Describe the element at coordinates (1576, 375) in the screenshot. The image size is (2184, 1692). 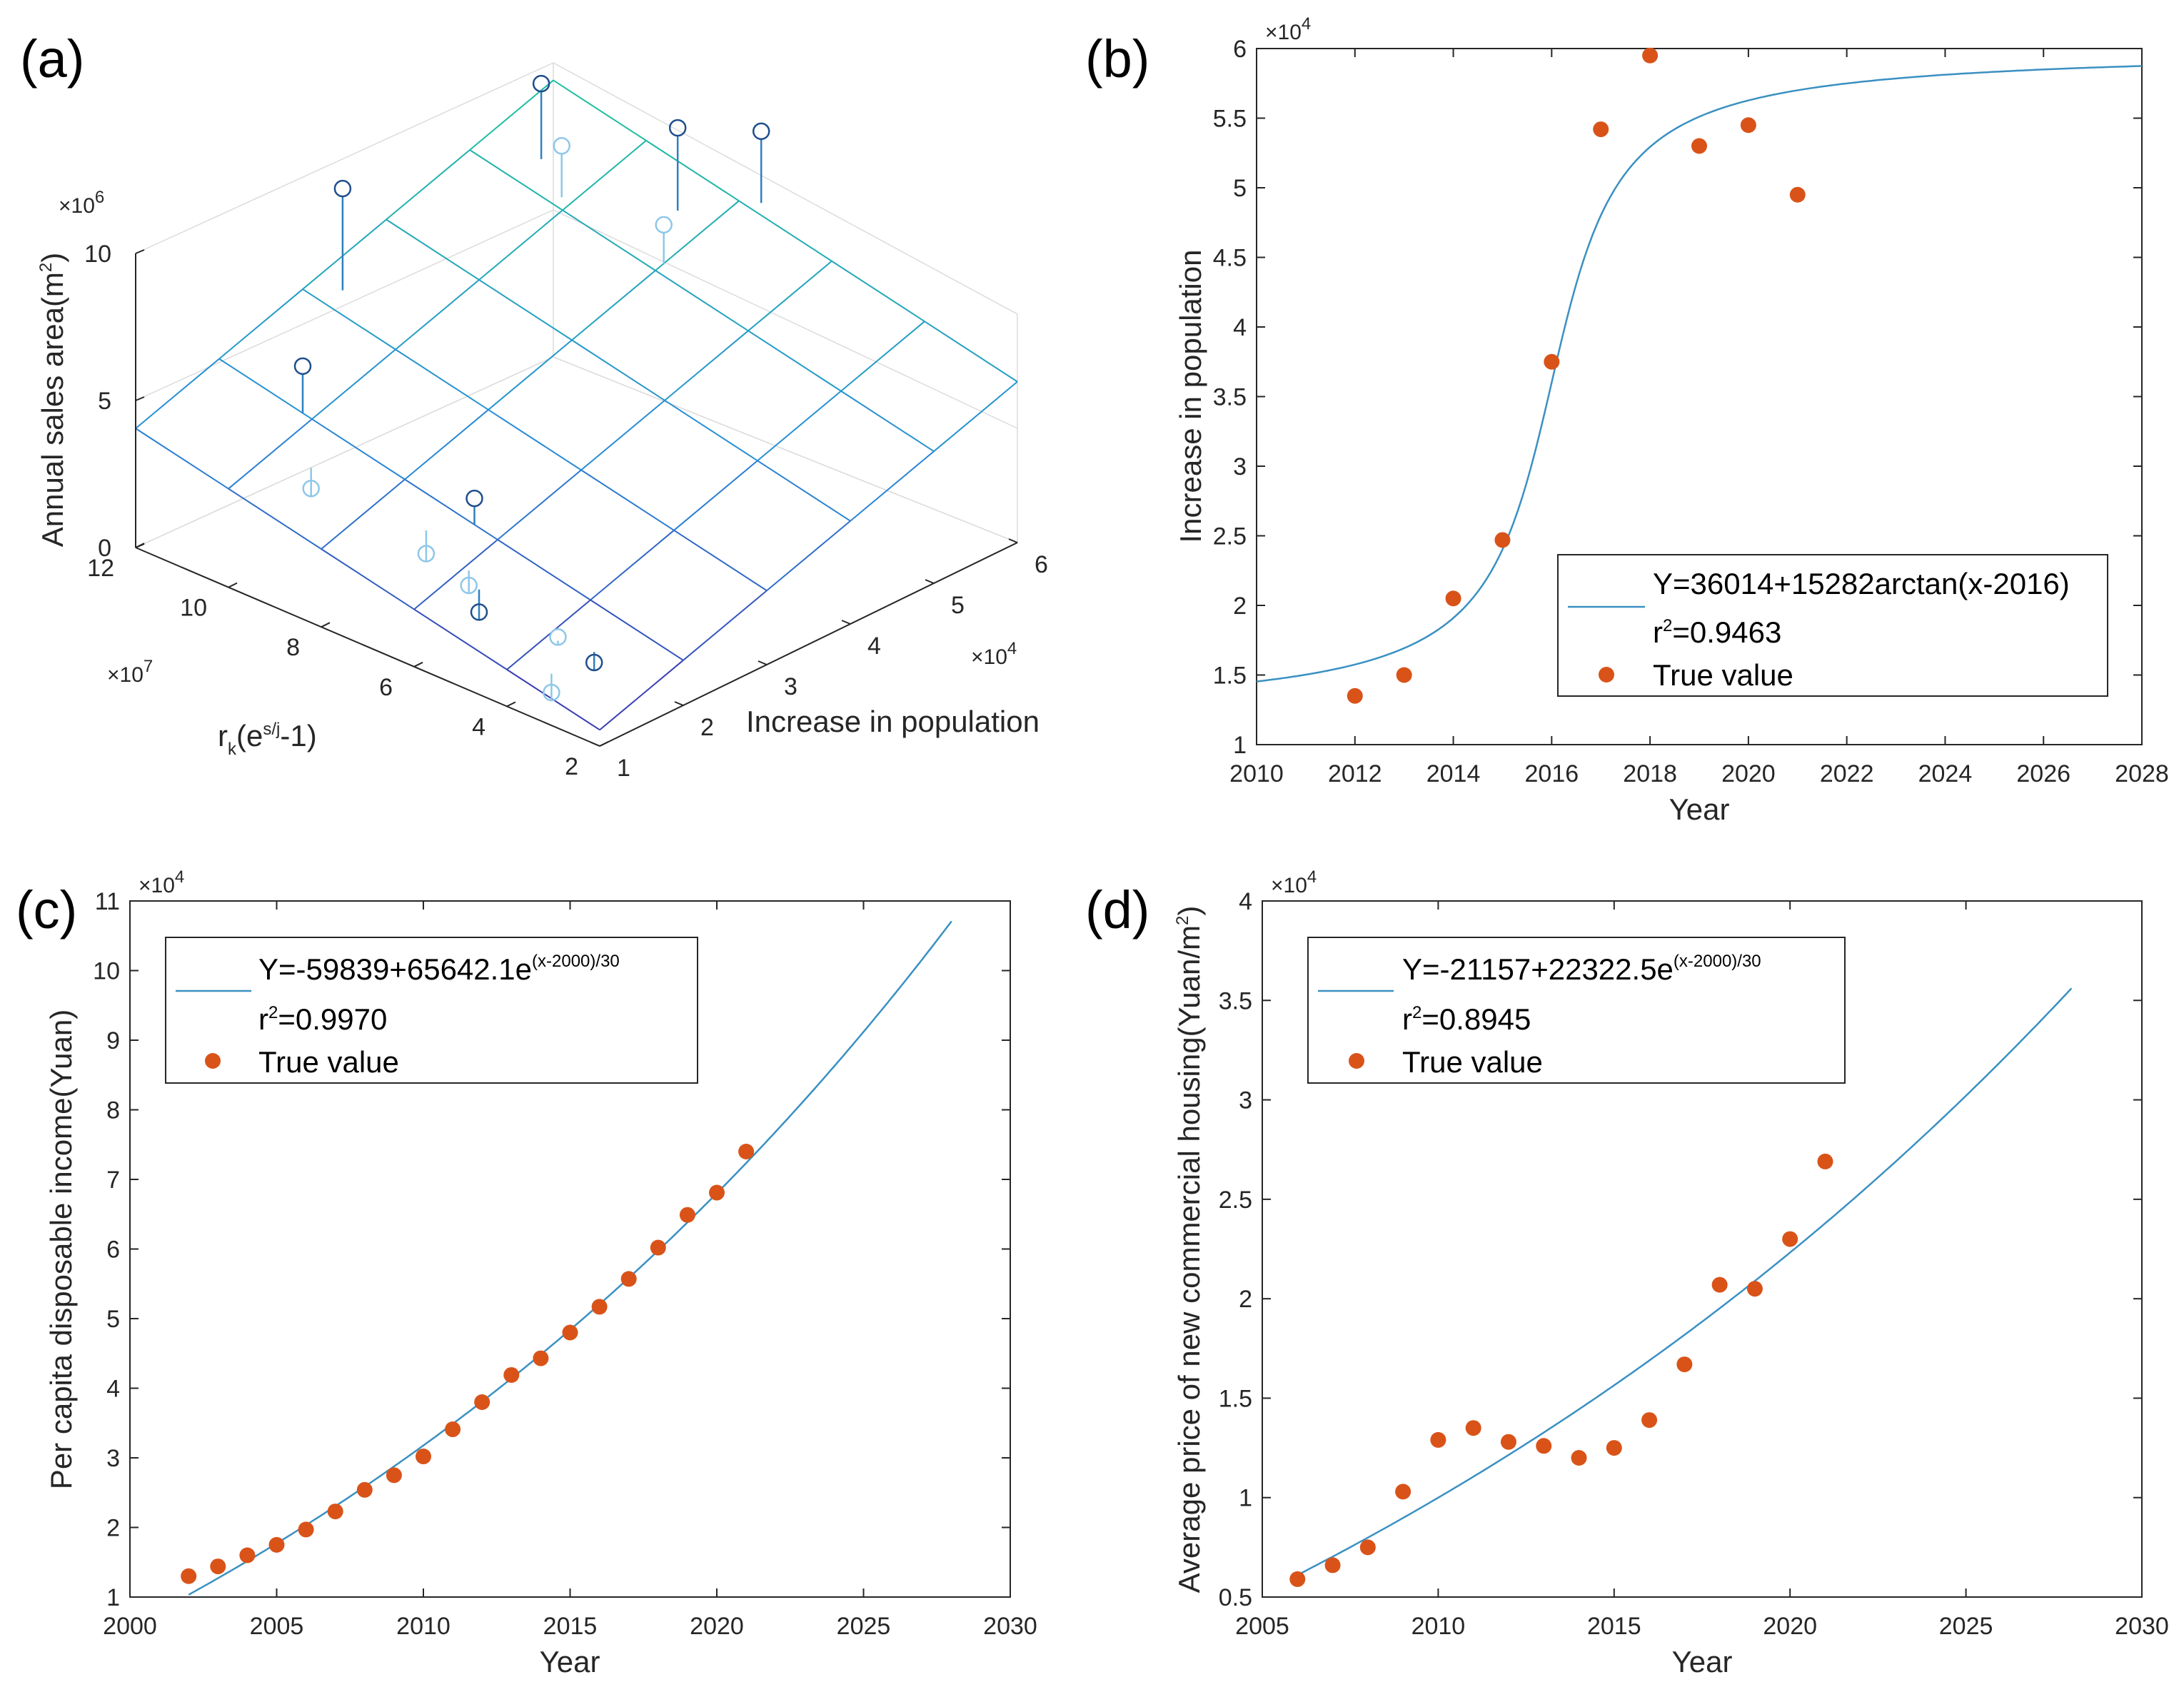
I see `panel-b-points` at that location.